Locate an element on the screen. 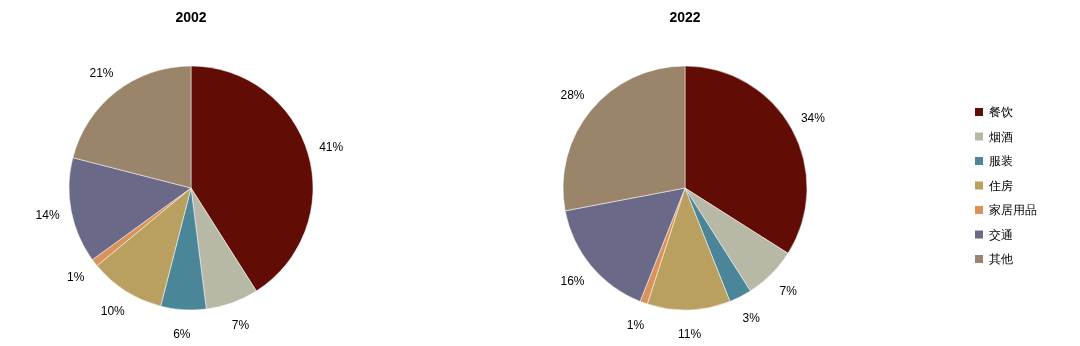 This screenshot has width=1080, height=346. data-label: 34% is located at coordinates (813, 117).